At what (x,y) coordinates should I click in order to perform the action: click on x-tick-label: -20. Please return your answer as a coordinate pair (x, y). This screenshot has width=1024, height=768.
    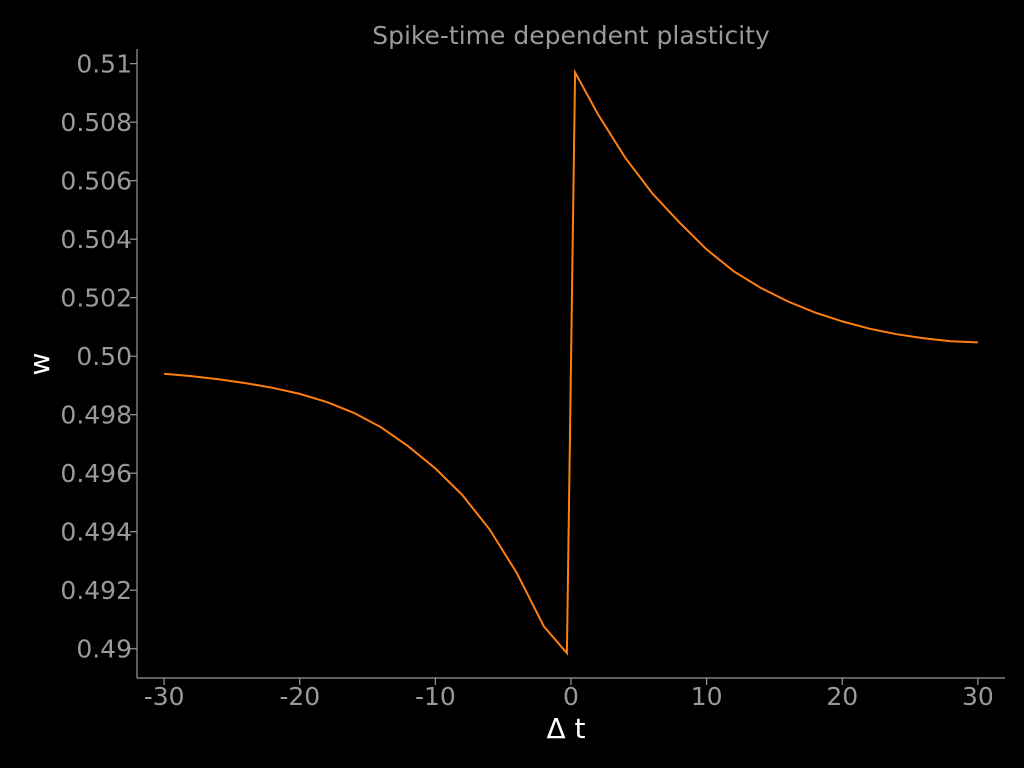
    Looking at the image, I should click on (299, 696).